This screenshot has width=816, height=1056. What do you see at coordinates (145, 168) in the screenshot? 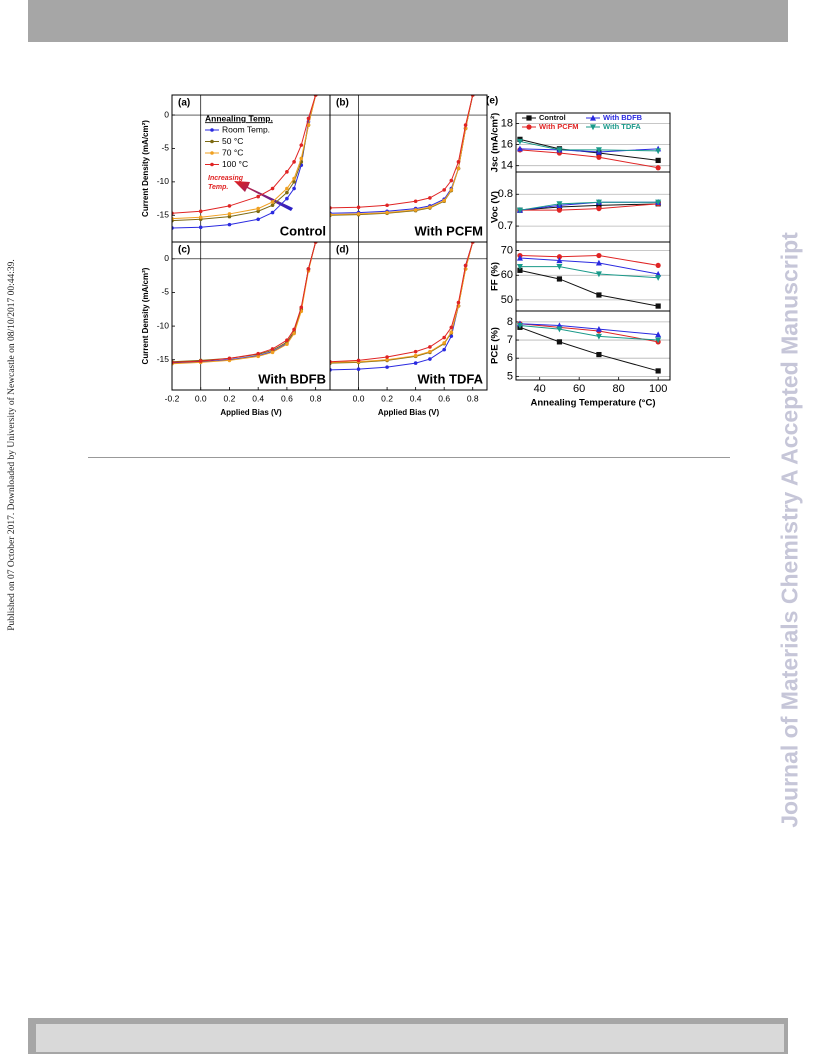
I see `y-axis-label: Current Density (mA/cm²)` at bounding box center [145, 168].